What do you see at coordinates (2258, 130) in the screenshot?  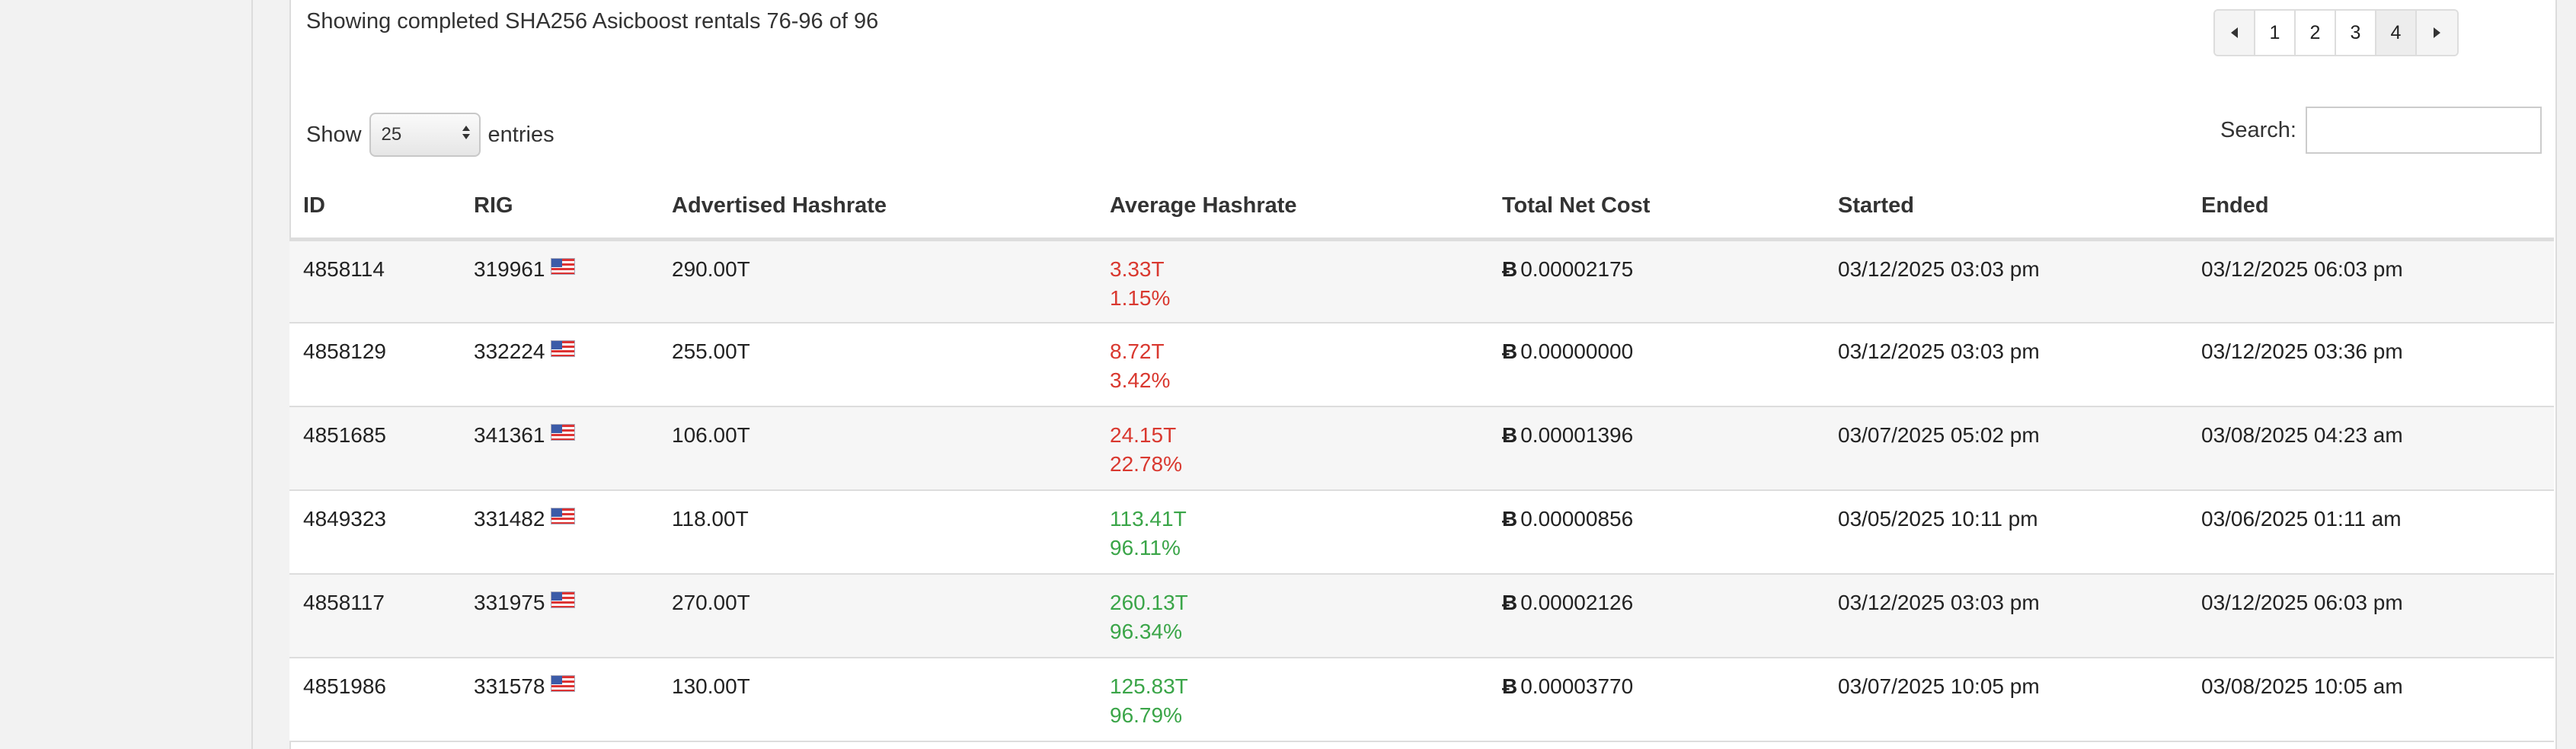 I see `search-label: Search:` at bounding box center [2258, 130].